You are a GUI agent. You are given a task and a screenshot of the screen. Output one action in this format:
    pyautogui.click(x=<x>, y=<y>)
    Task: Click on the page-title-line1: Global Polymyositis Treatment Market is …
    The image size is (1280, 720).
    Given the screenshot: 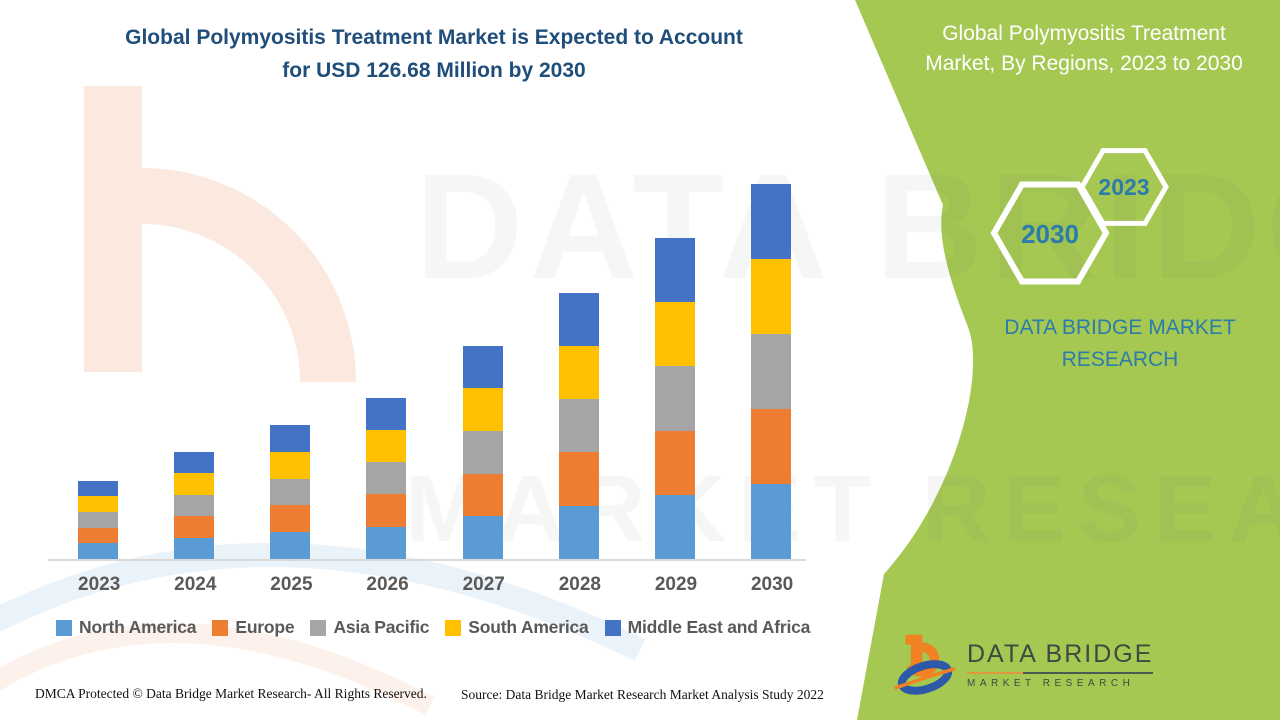 What is the action you would take?
    pyautogui.click(x=434, y=37)
    